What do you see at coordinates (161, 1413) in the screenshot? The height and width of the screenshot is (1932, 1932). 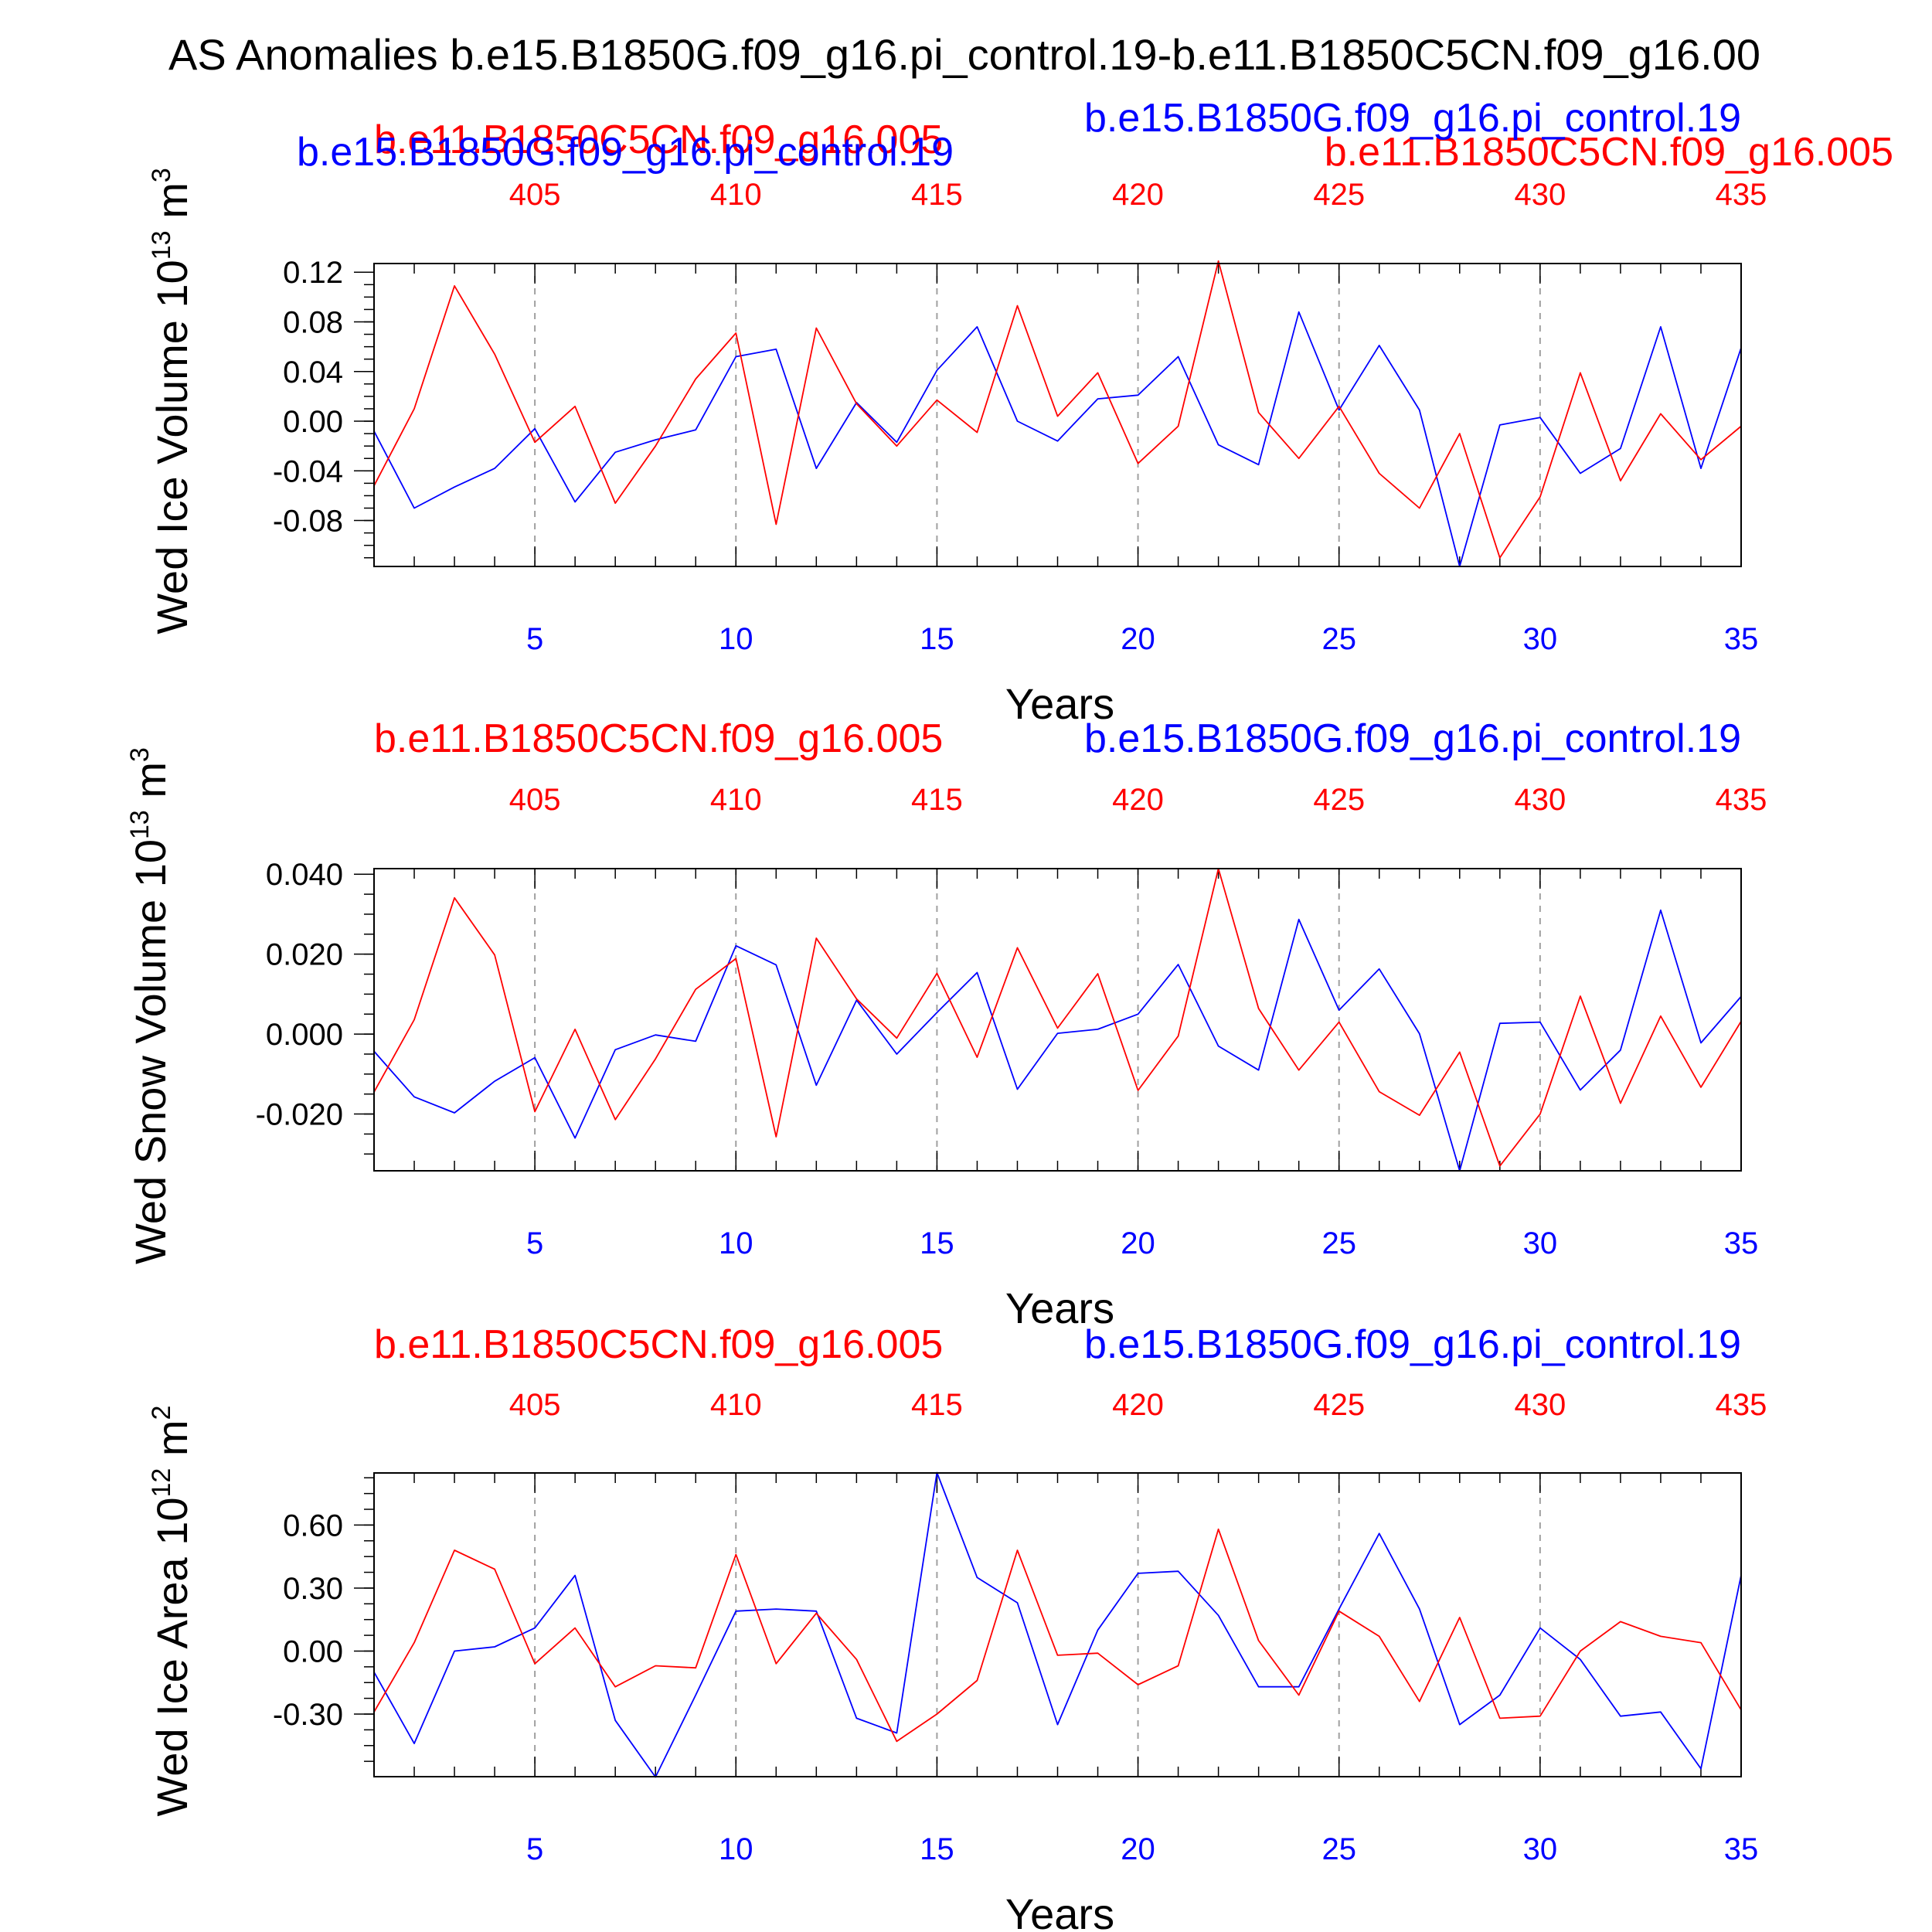 I see `y-axis-label-unit-exponent: 2` at bounding box center [161, 1413].